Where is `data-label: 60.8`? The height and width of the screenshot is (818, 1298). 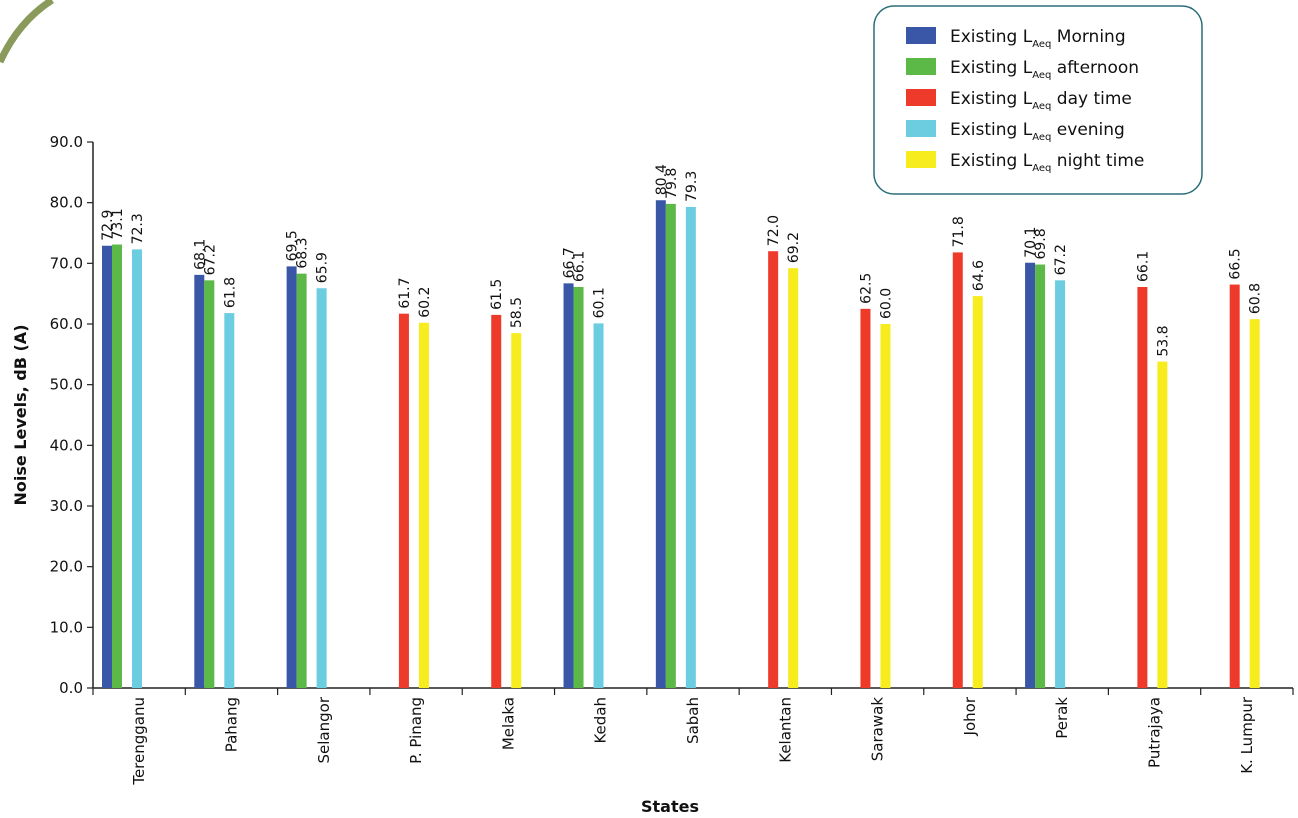
data-label: 60.8 is located at coordinates (1256, 298).